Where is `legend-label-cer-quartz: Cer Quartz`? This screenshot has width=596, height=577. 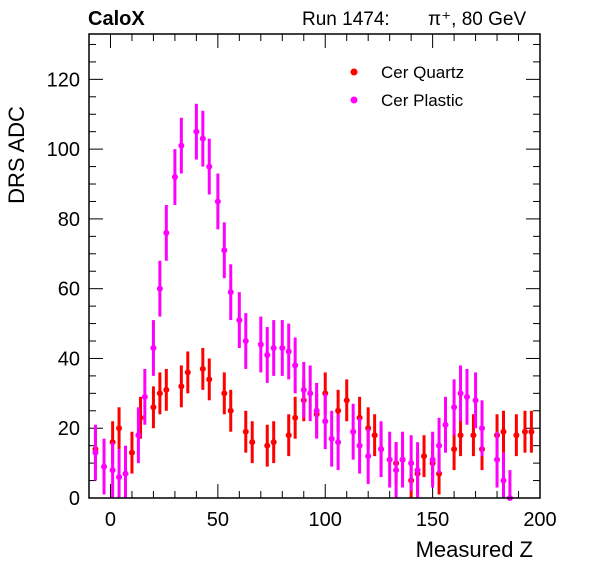
legend-label-cer-quartz: Cer Quartz is located at coordinates (422, 72).